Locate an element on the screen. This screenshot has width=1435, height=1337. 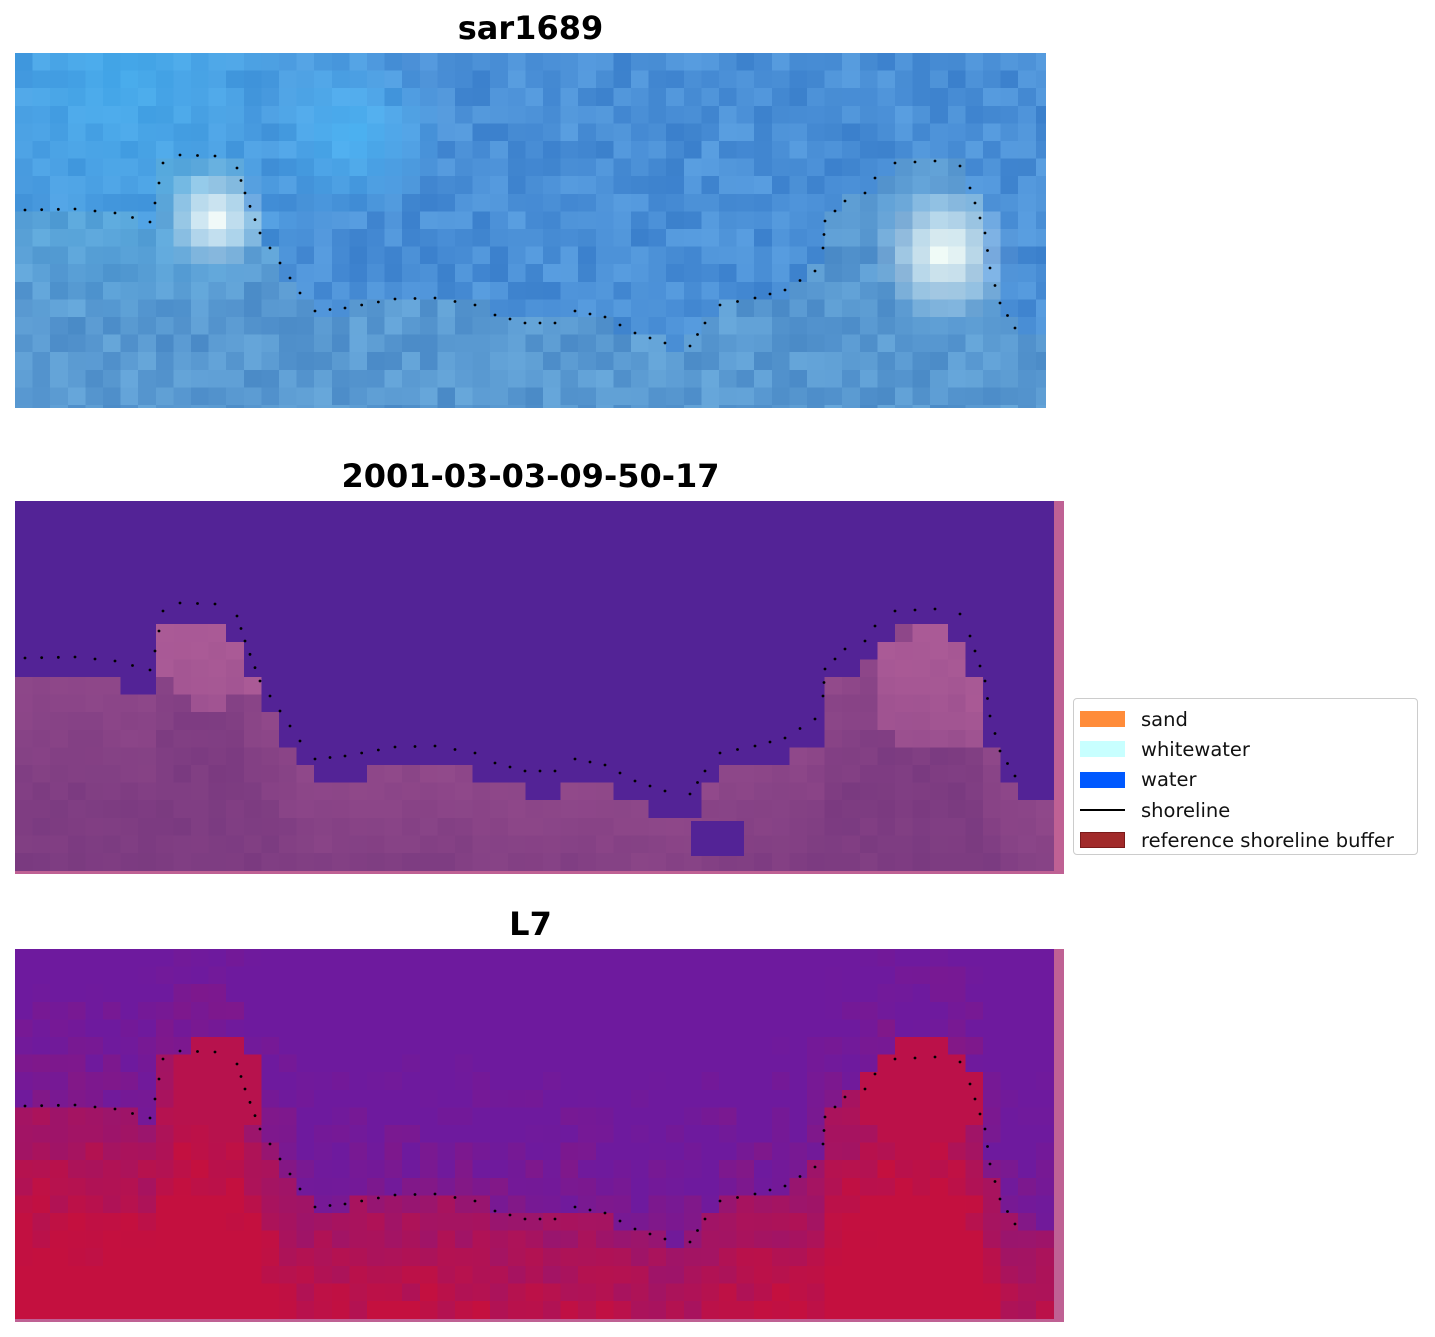
legend-item-whitewater: whitewater is located at coordinates (1248, 749).